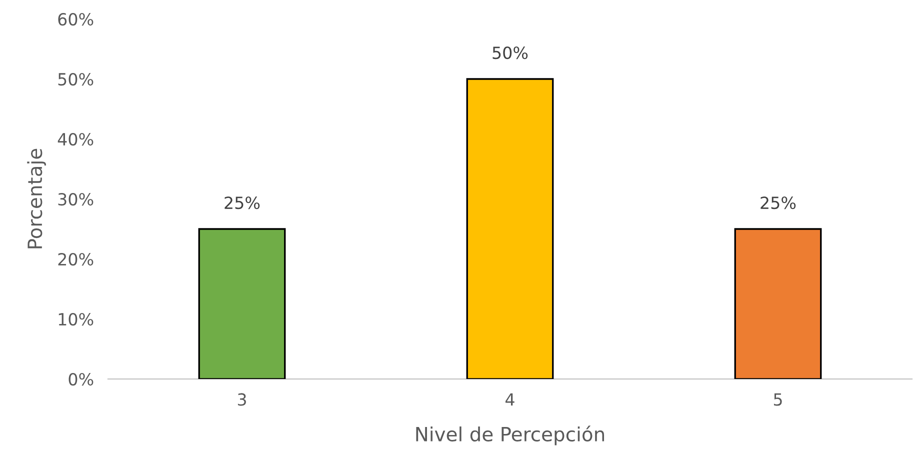  I want to click on y-tick-label: 20%, so click(76, 259).